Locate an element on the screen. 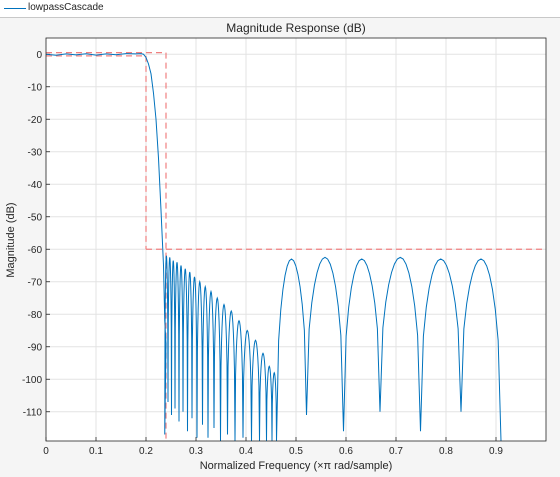  chart-title: Magnitude Response (dB) is located at coordinates (295, 28).